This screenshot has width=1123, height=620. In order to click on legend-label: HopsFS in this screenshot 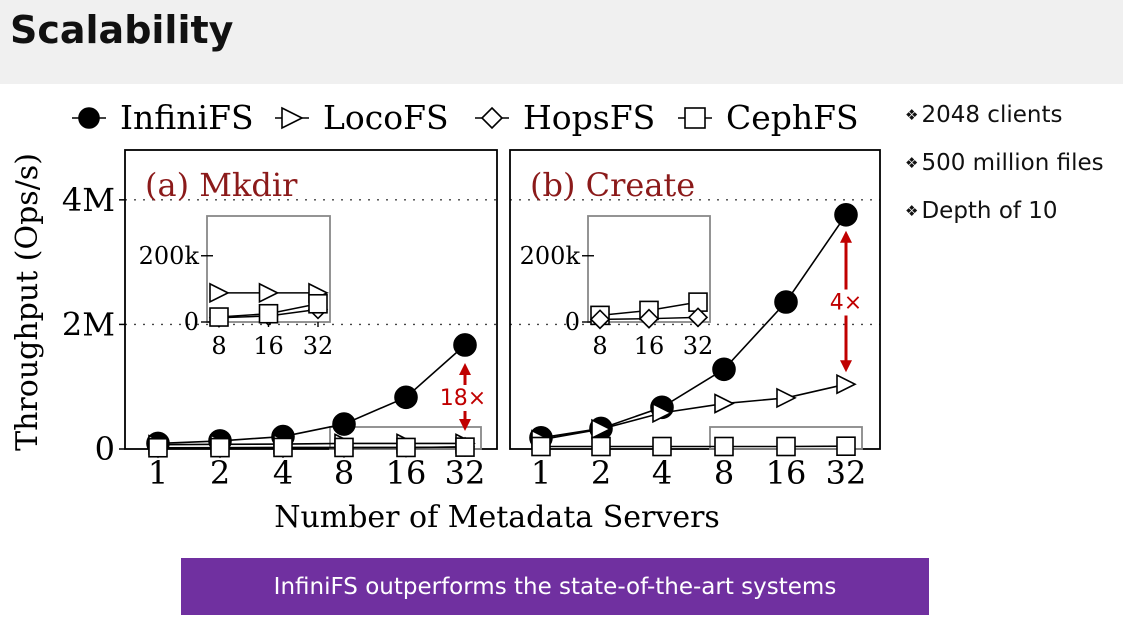, I will do `click(589, 117)`.